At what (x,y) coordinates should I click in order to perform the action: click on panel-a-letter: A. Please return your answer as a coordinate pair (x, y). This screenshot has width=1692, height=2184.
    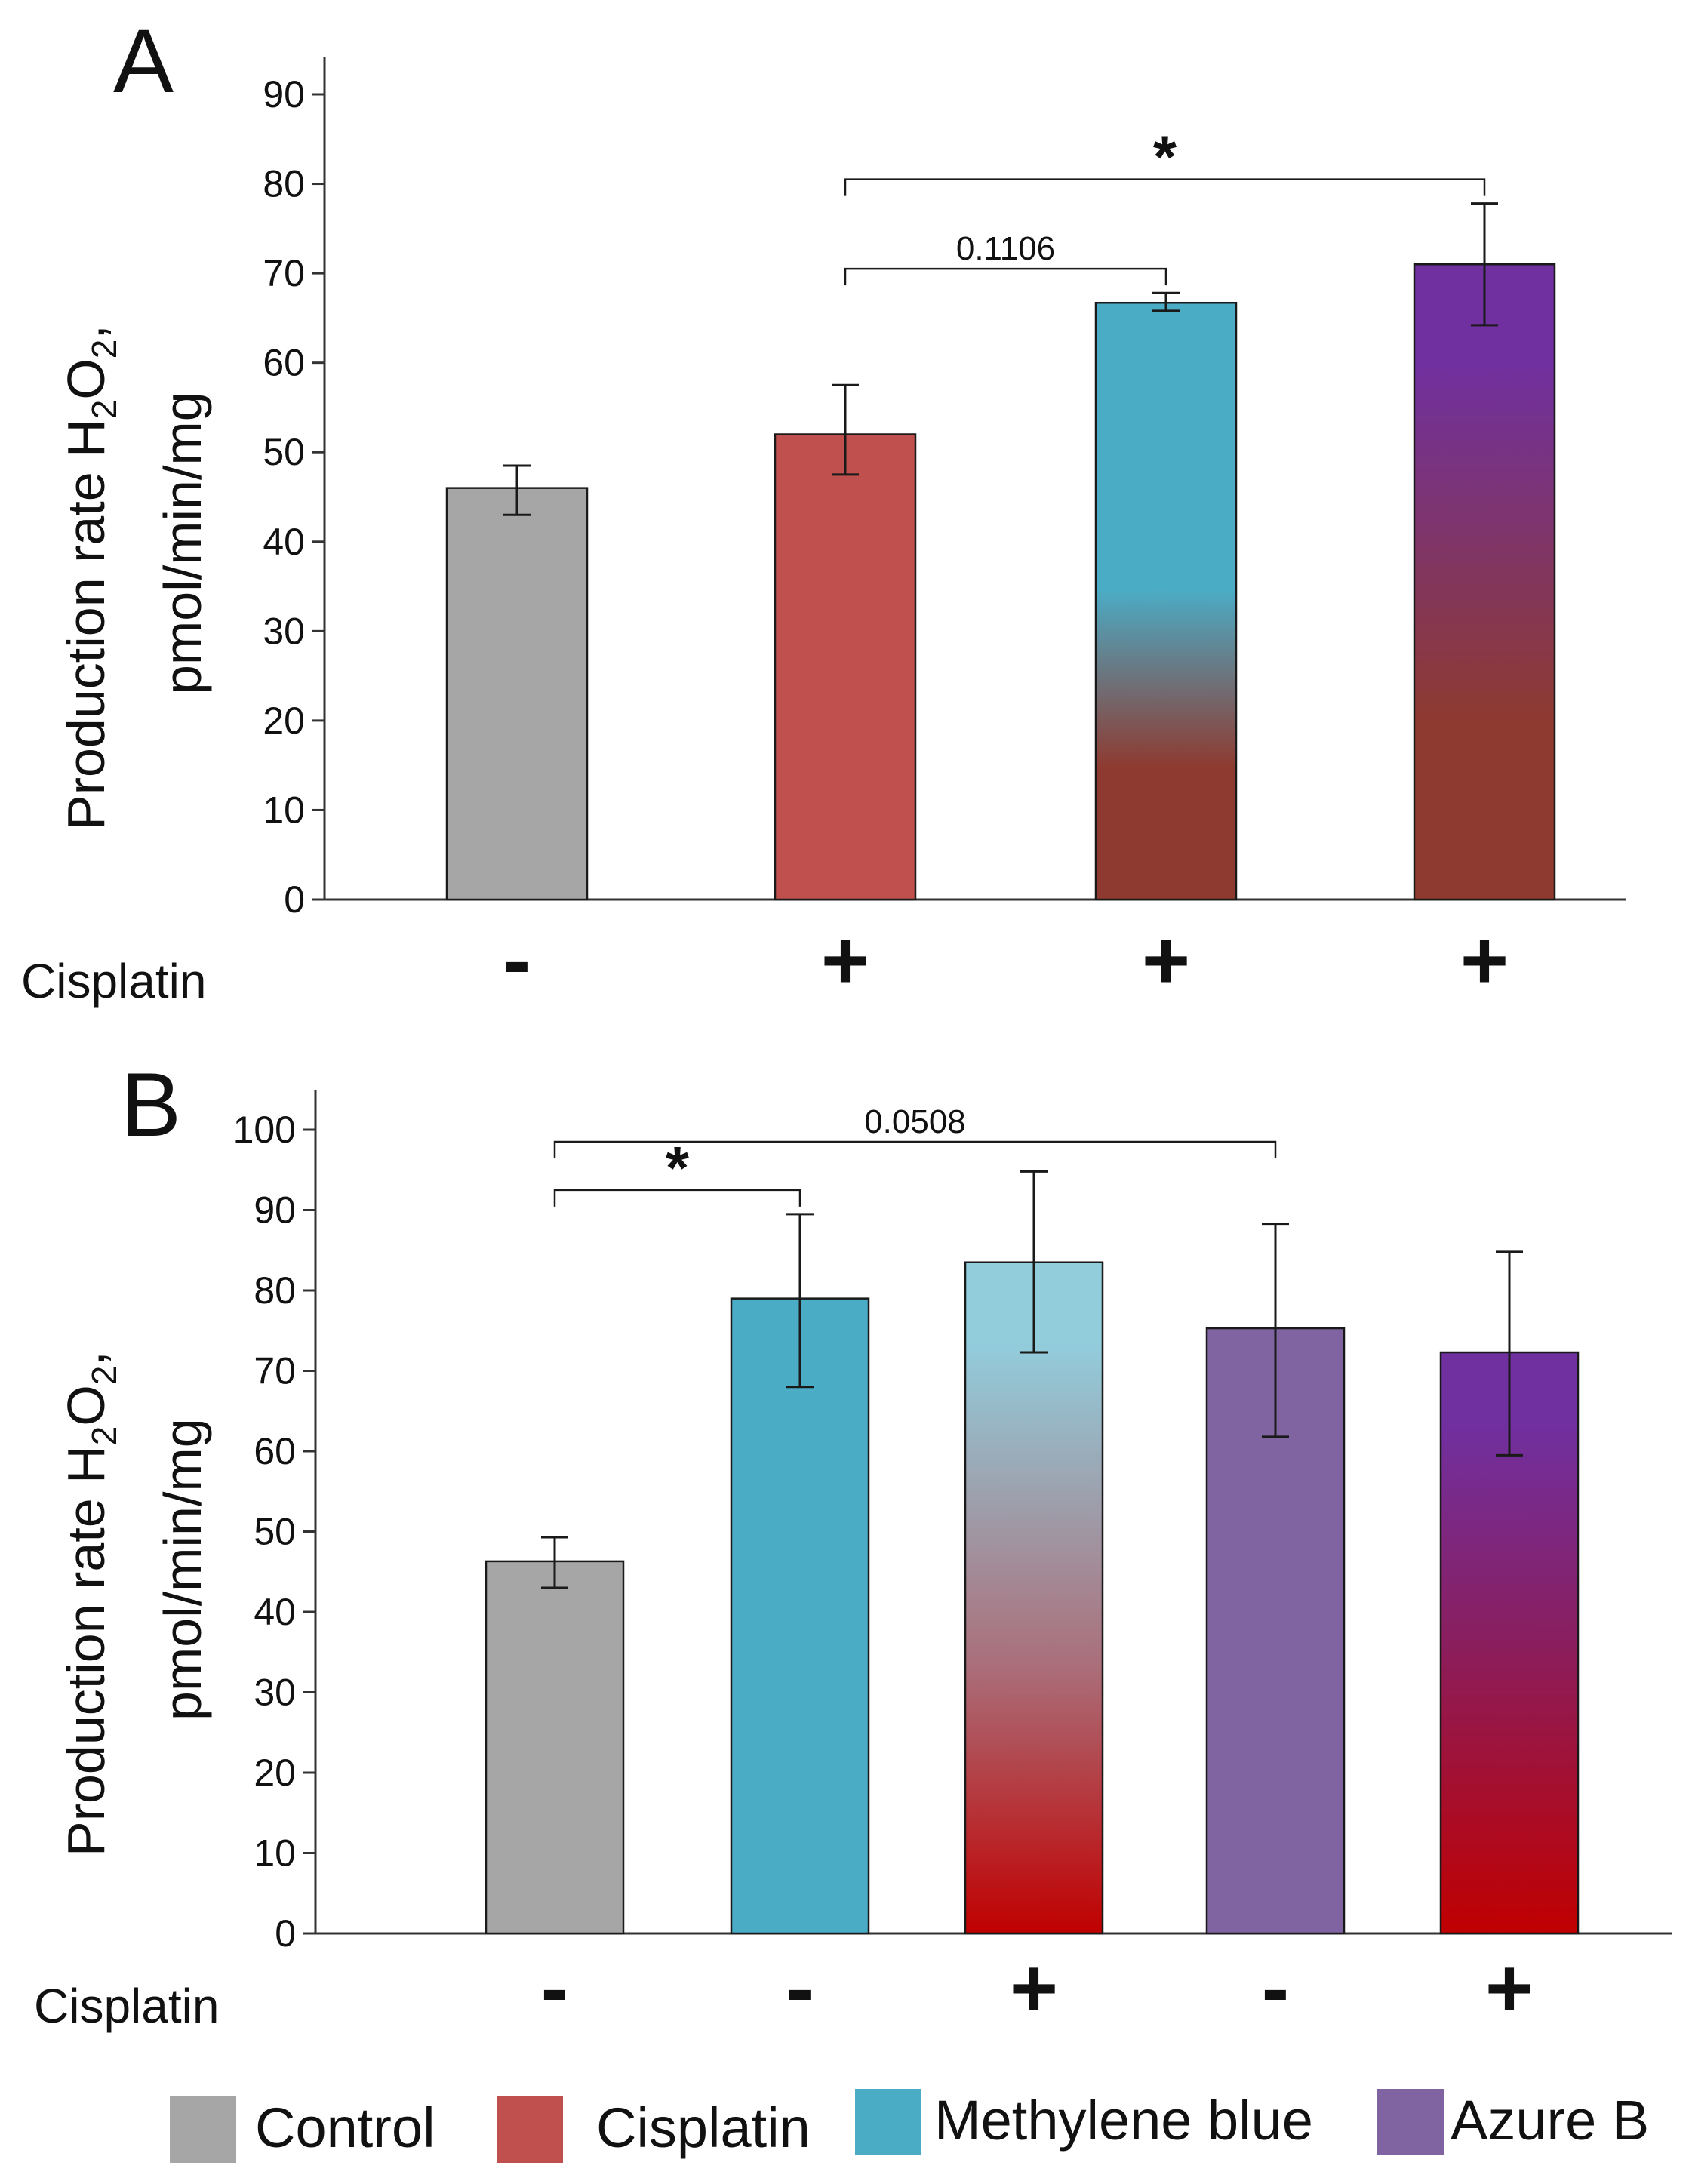
    Looking at the image, I should click on (143, 61).